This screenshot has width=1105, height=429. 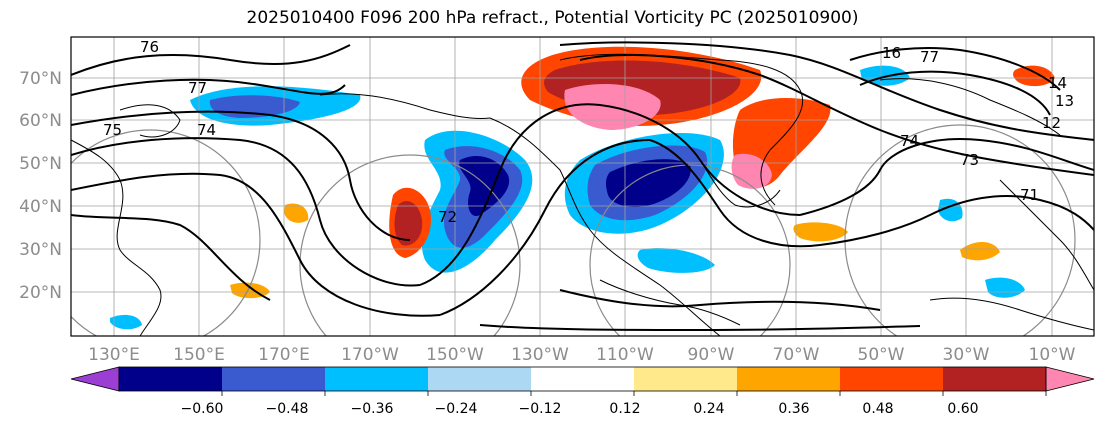 I want to click on colorbar-outline, so click(x=582, y=379).